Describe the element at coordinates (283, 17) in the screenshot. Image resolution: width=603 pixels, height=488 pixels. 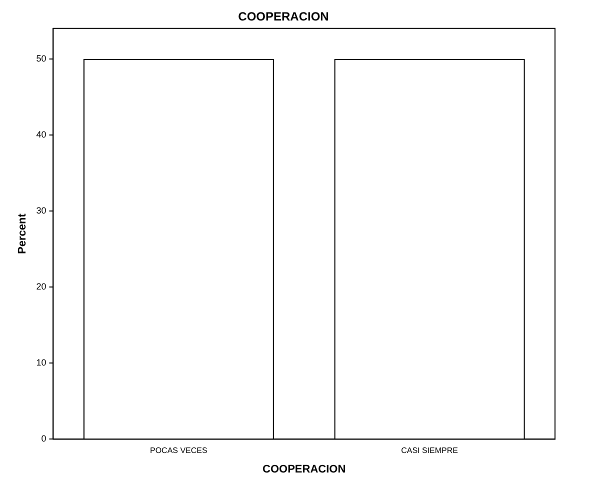
I see `chart-title: COOPERACION` at that location.